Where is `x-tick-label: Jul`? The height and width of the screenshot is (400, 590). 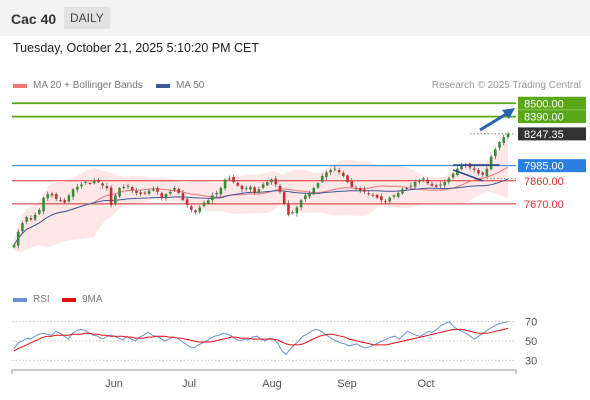 x-tick-label: Jul is located at coordinates (189, 384).